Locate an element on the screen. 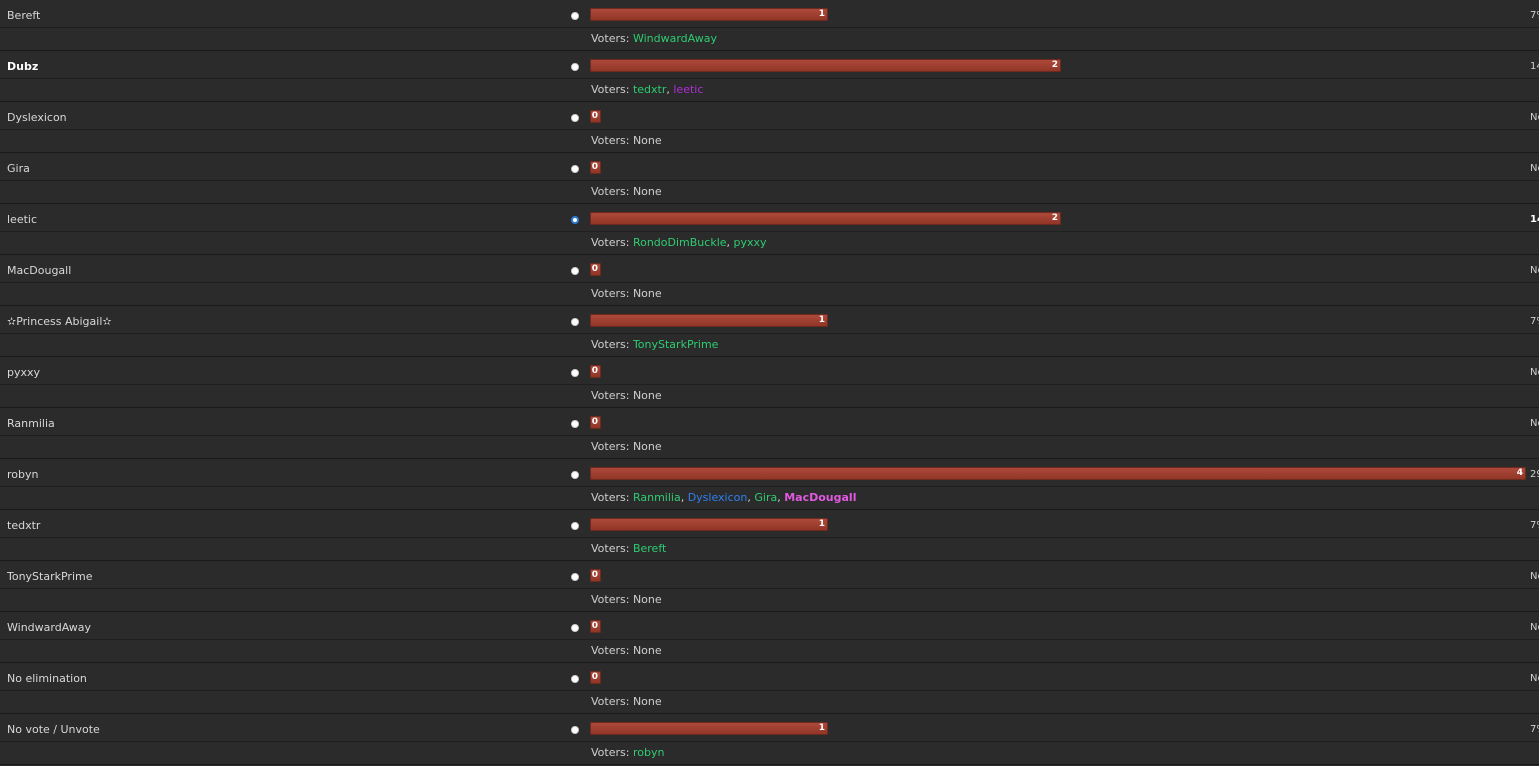  option-name: No vote / Unvote is located at coordinates (53, 729).